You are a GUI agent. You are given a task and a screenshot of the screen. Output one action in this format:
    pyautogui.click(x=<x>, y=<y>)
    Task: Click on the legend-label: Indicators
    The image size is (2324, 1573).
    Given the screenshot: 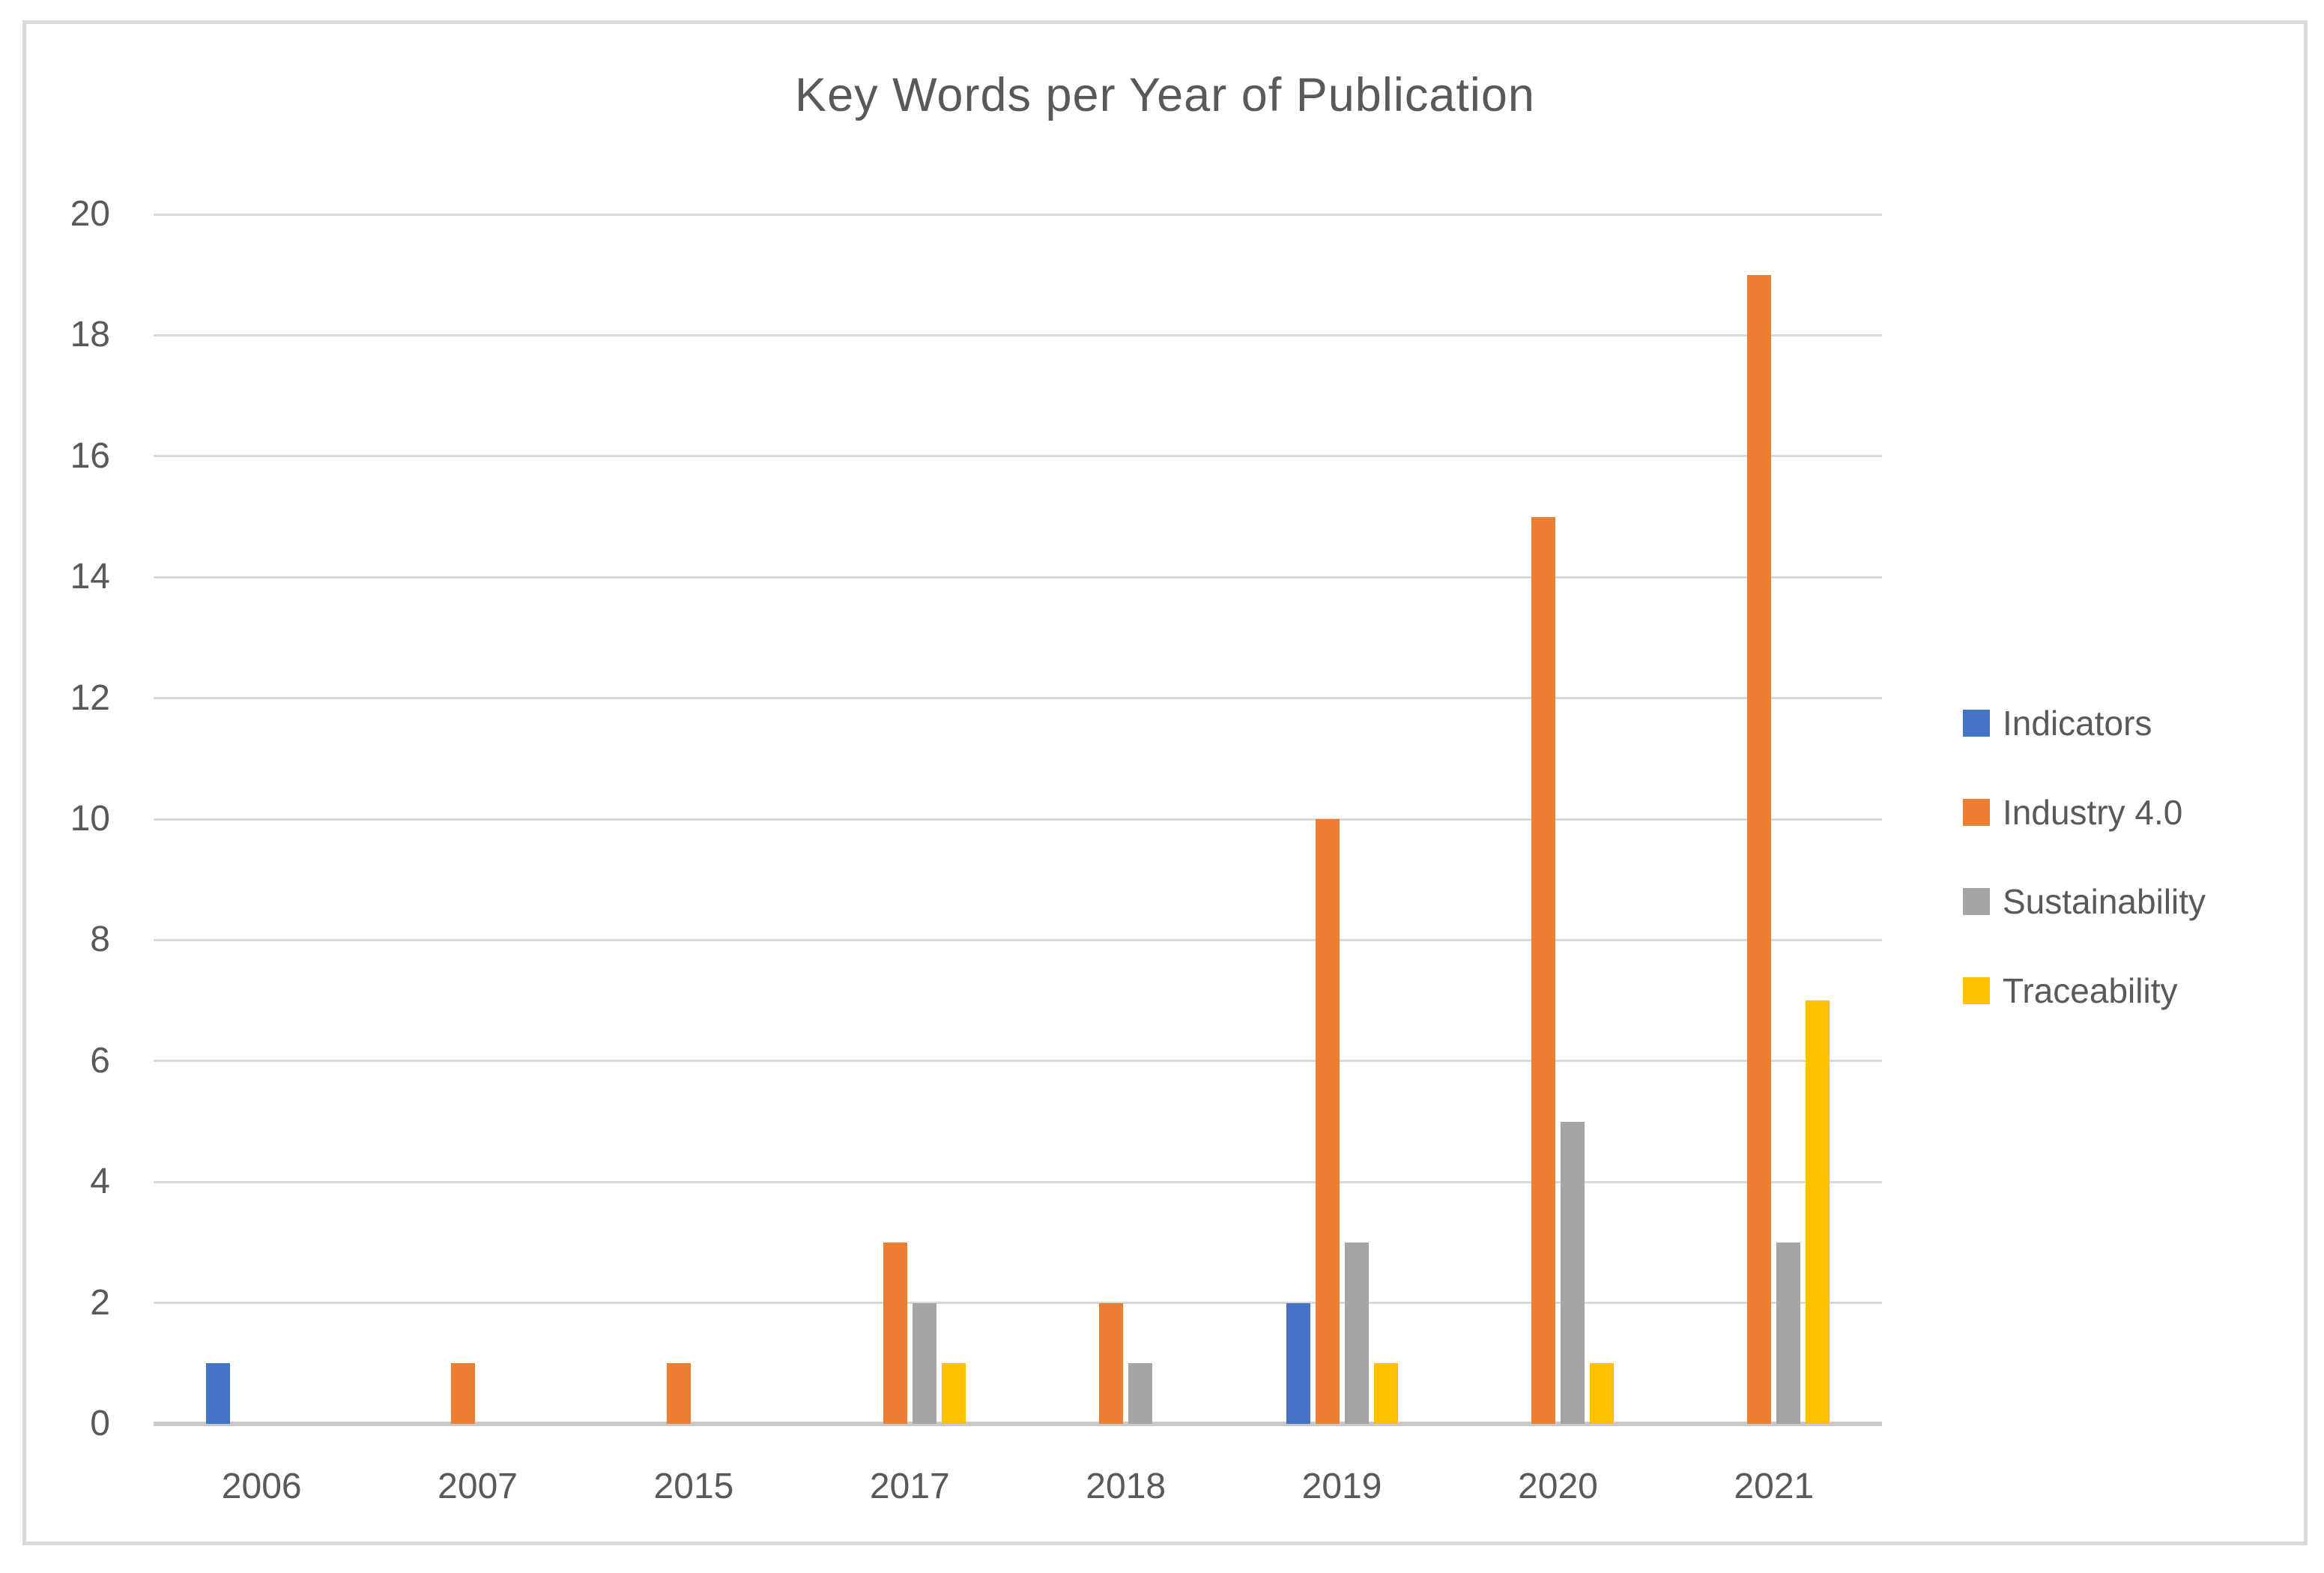 What is the action you would take?
    pyautogui.click(x=2077, y=723)
    